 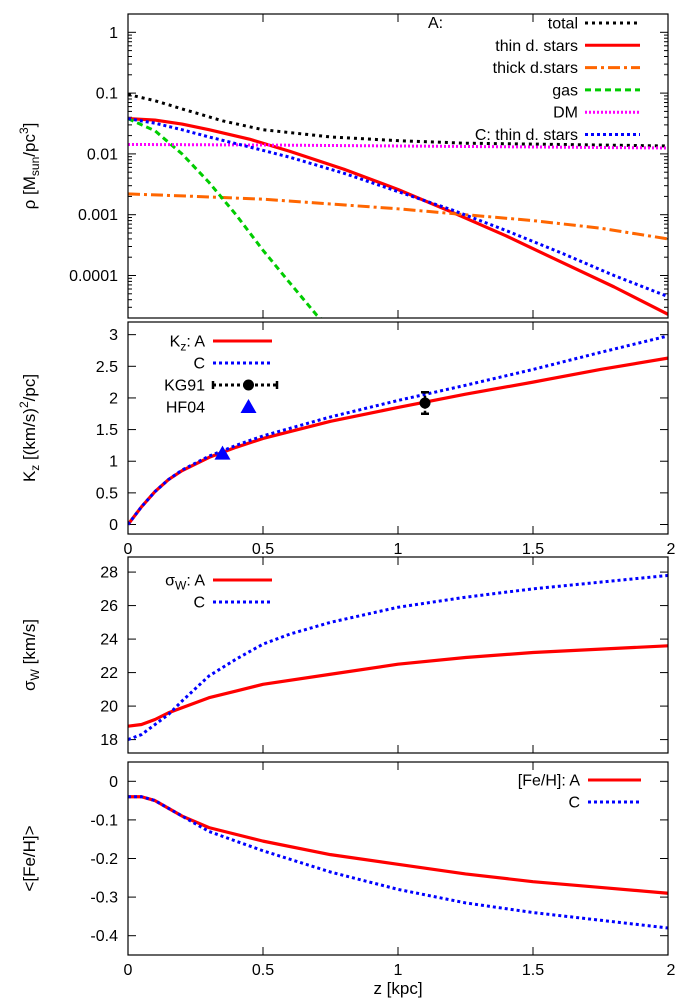 I want to click on series-line-c-thin-d-stars, so click(x=398, y=207).